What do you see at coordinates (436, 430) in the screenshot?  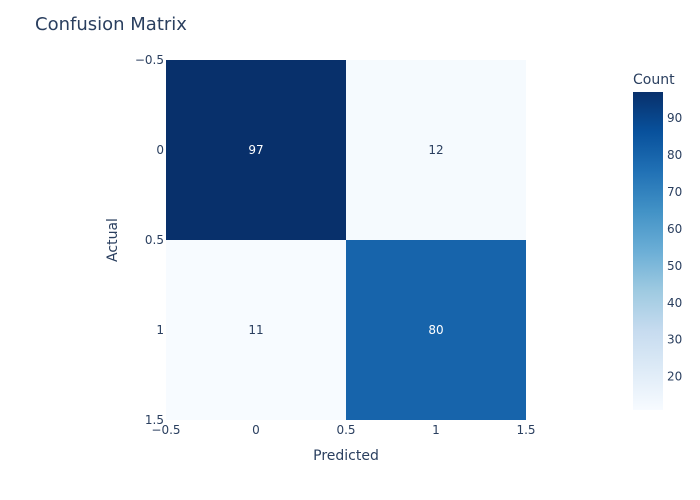 I see `x-tick-label-3: 1` at bounding box center [436, 430].